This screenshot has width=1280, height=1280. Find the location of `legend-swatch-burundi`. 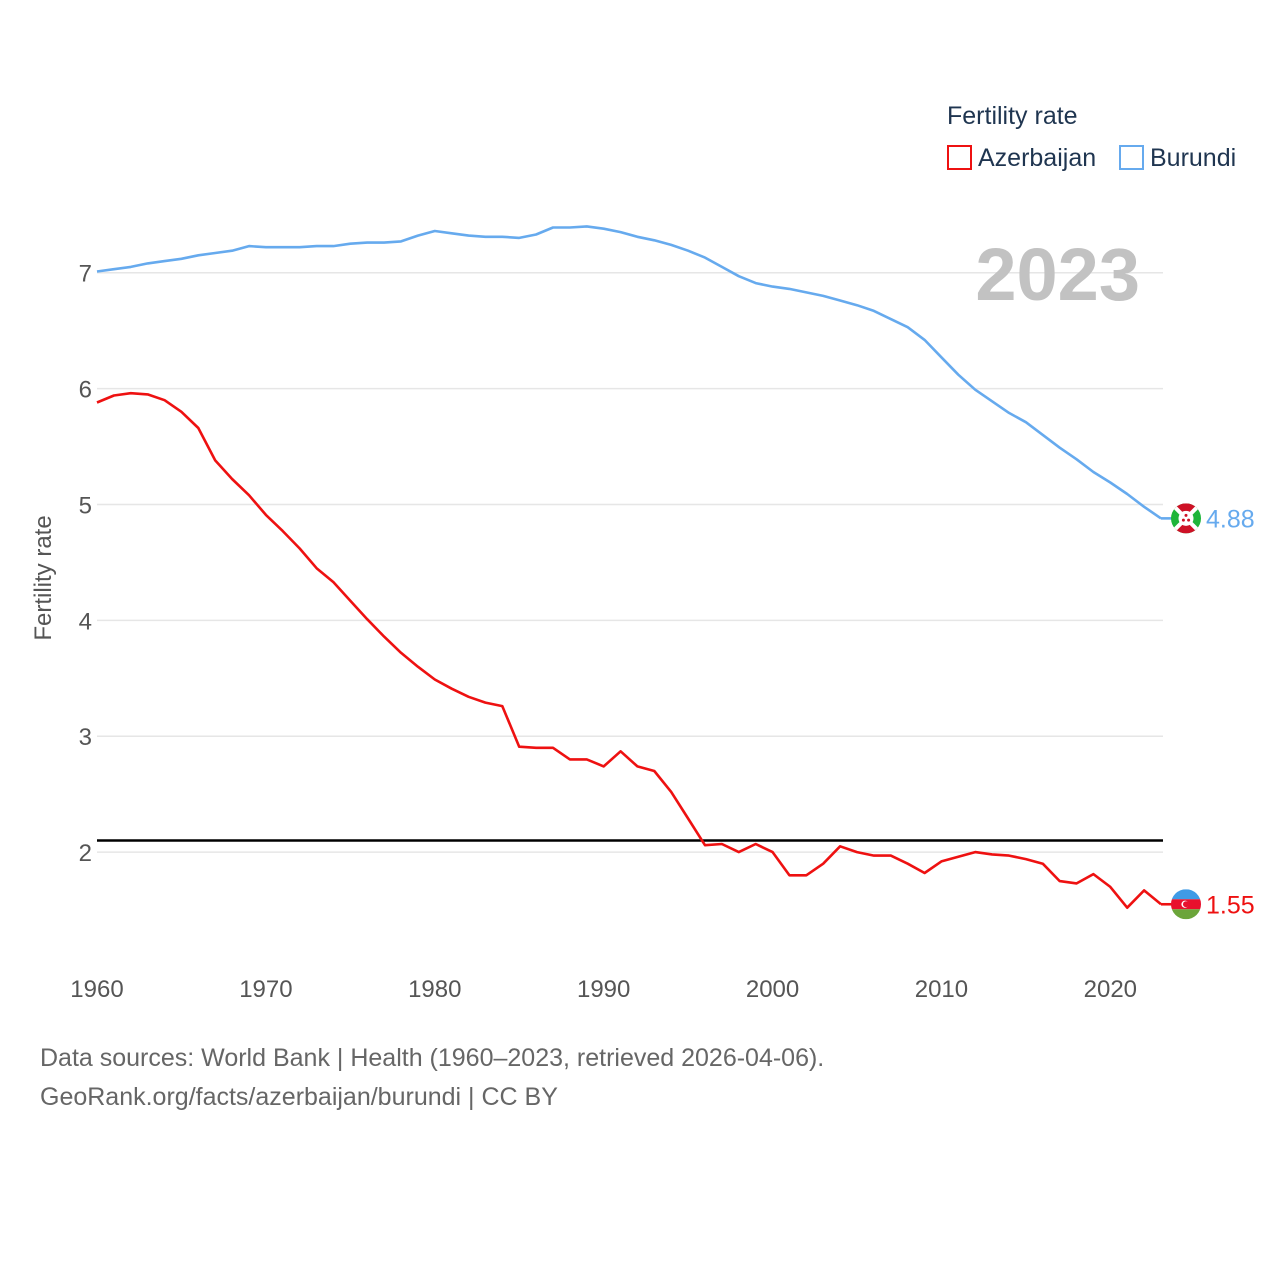

legend-swatch-burundi is located at coordinates (1131, 157).